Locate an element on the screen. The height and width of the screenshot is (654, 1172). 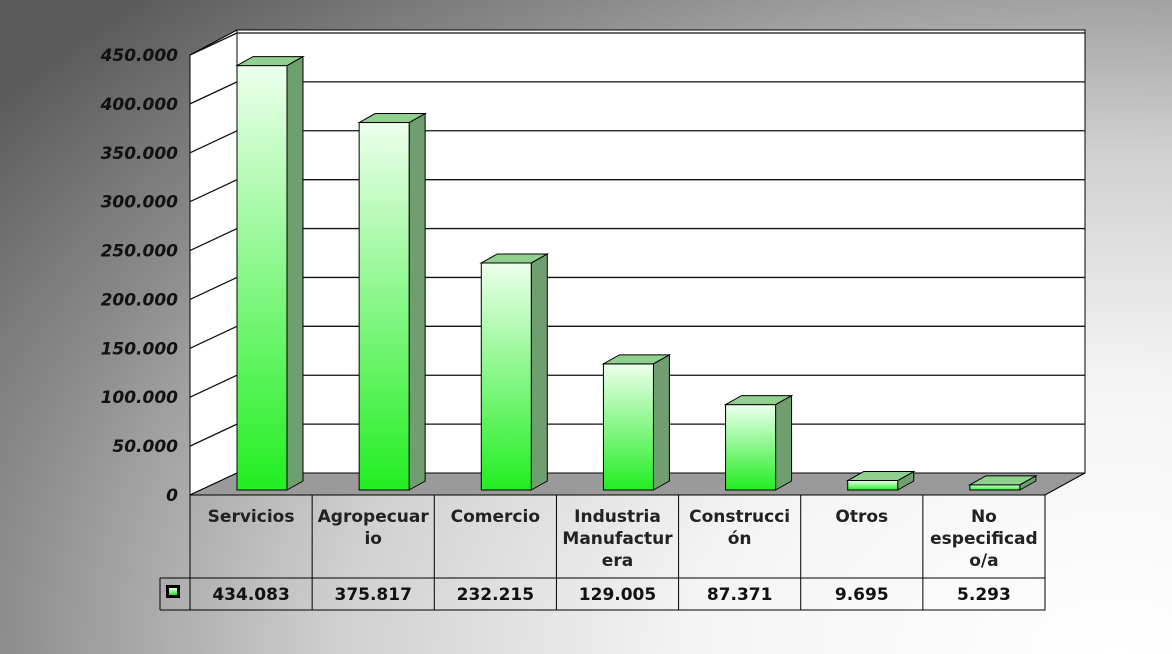
value-label: 87.371 is located at coordinates (740, 595).